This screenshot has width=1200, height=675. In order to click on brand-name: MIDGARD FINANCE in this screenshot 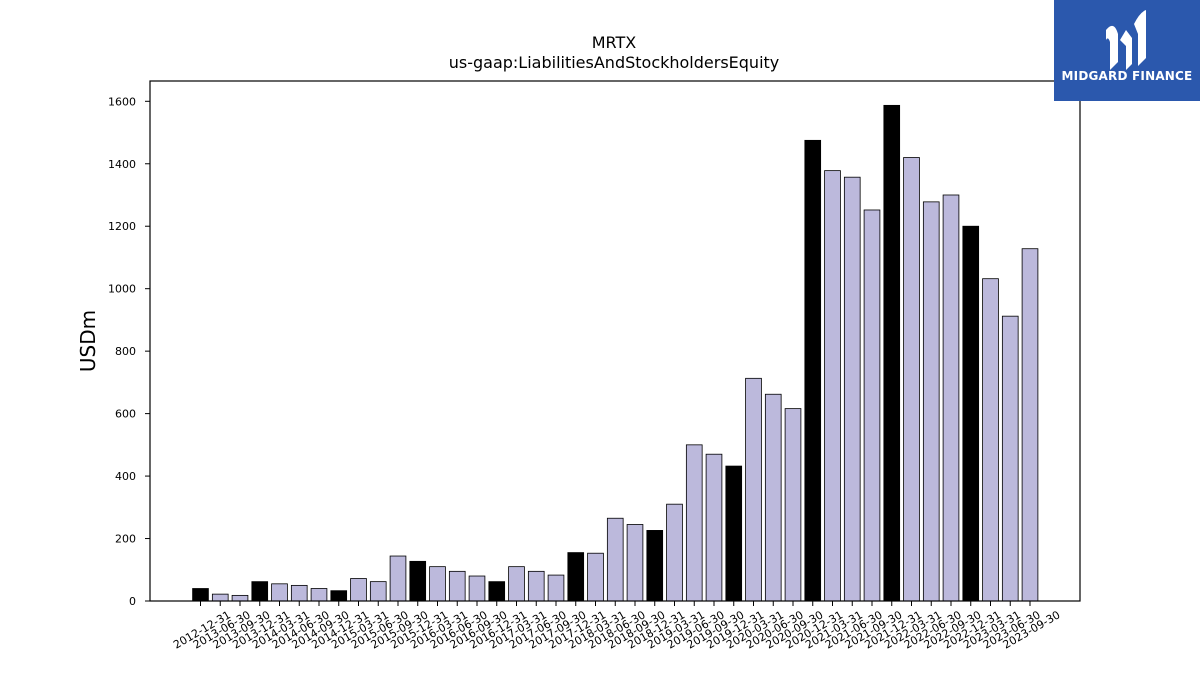, I will do `click(1127, 76)`.